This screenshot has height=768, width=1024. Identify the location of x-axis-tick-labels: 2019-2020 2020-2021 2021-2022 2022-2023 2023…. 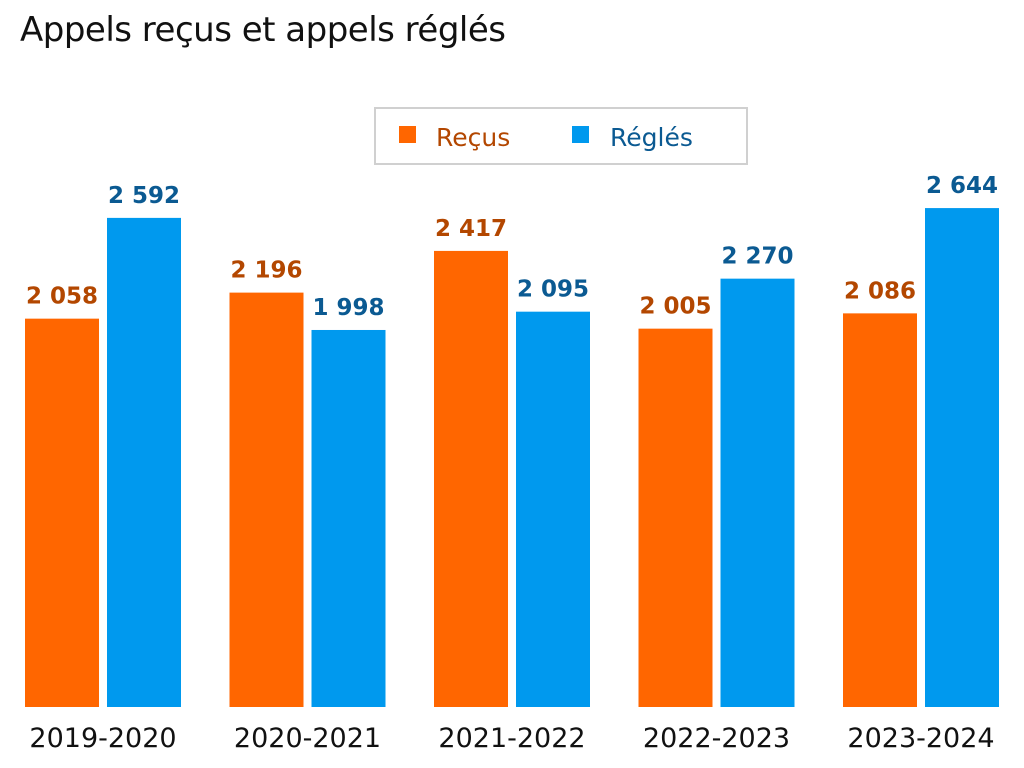
(511, 738).